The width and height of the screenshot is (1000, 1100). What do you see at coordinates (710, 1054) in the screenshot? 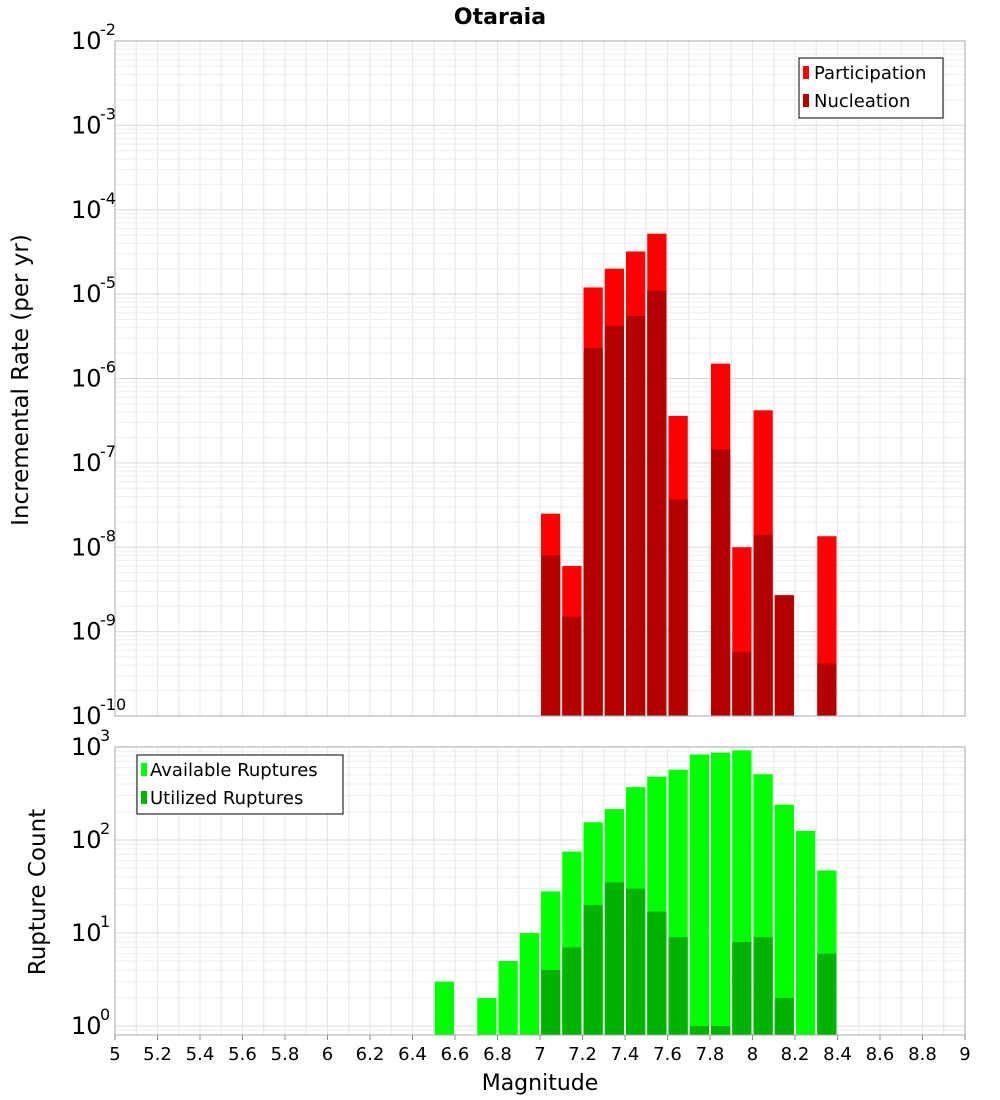
I see `x-tick-label: 7.8` at bounding box center [710, 1054].